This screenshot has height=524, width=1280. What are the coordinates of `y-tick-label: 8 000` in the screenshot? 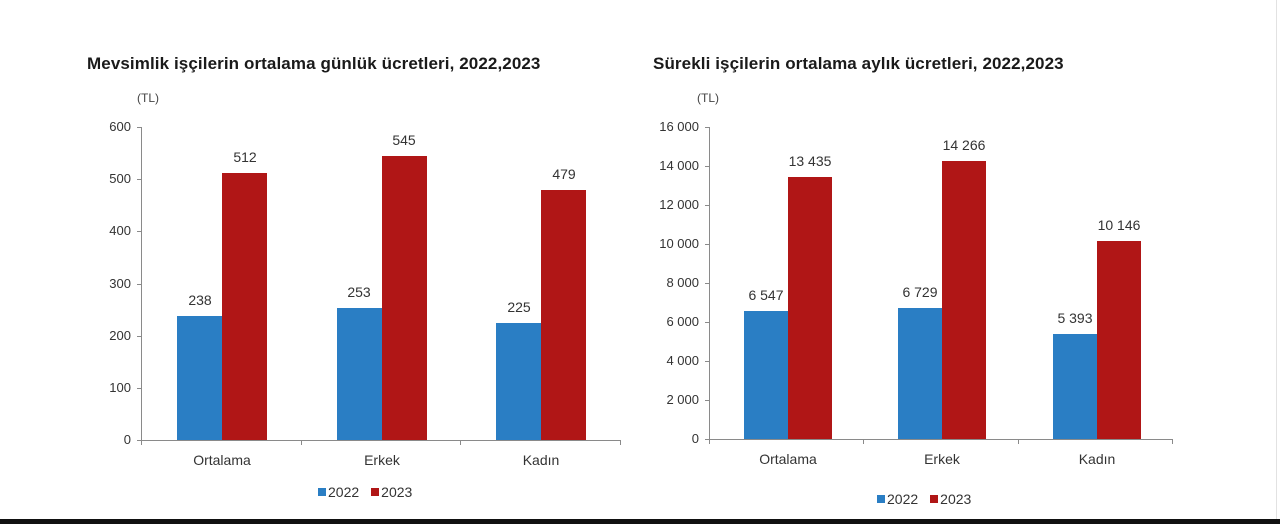 It's located at (682, 282).